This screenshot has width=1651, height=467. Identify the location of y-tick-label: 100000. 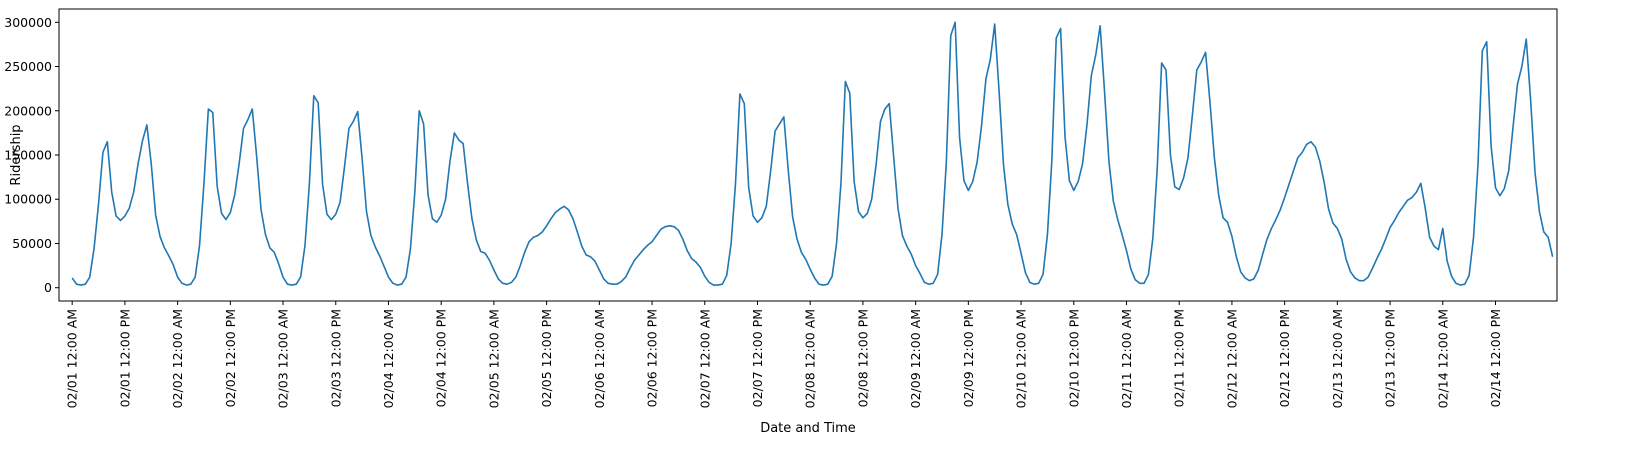
(28, 199).